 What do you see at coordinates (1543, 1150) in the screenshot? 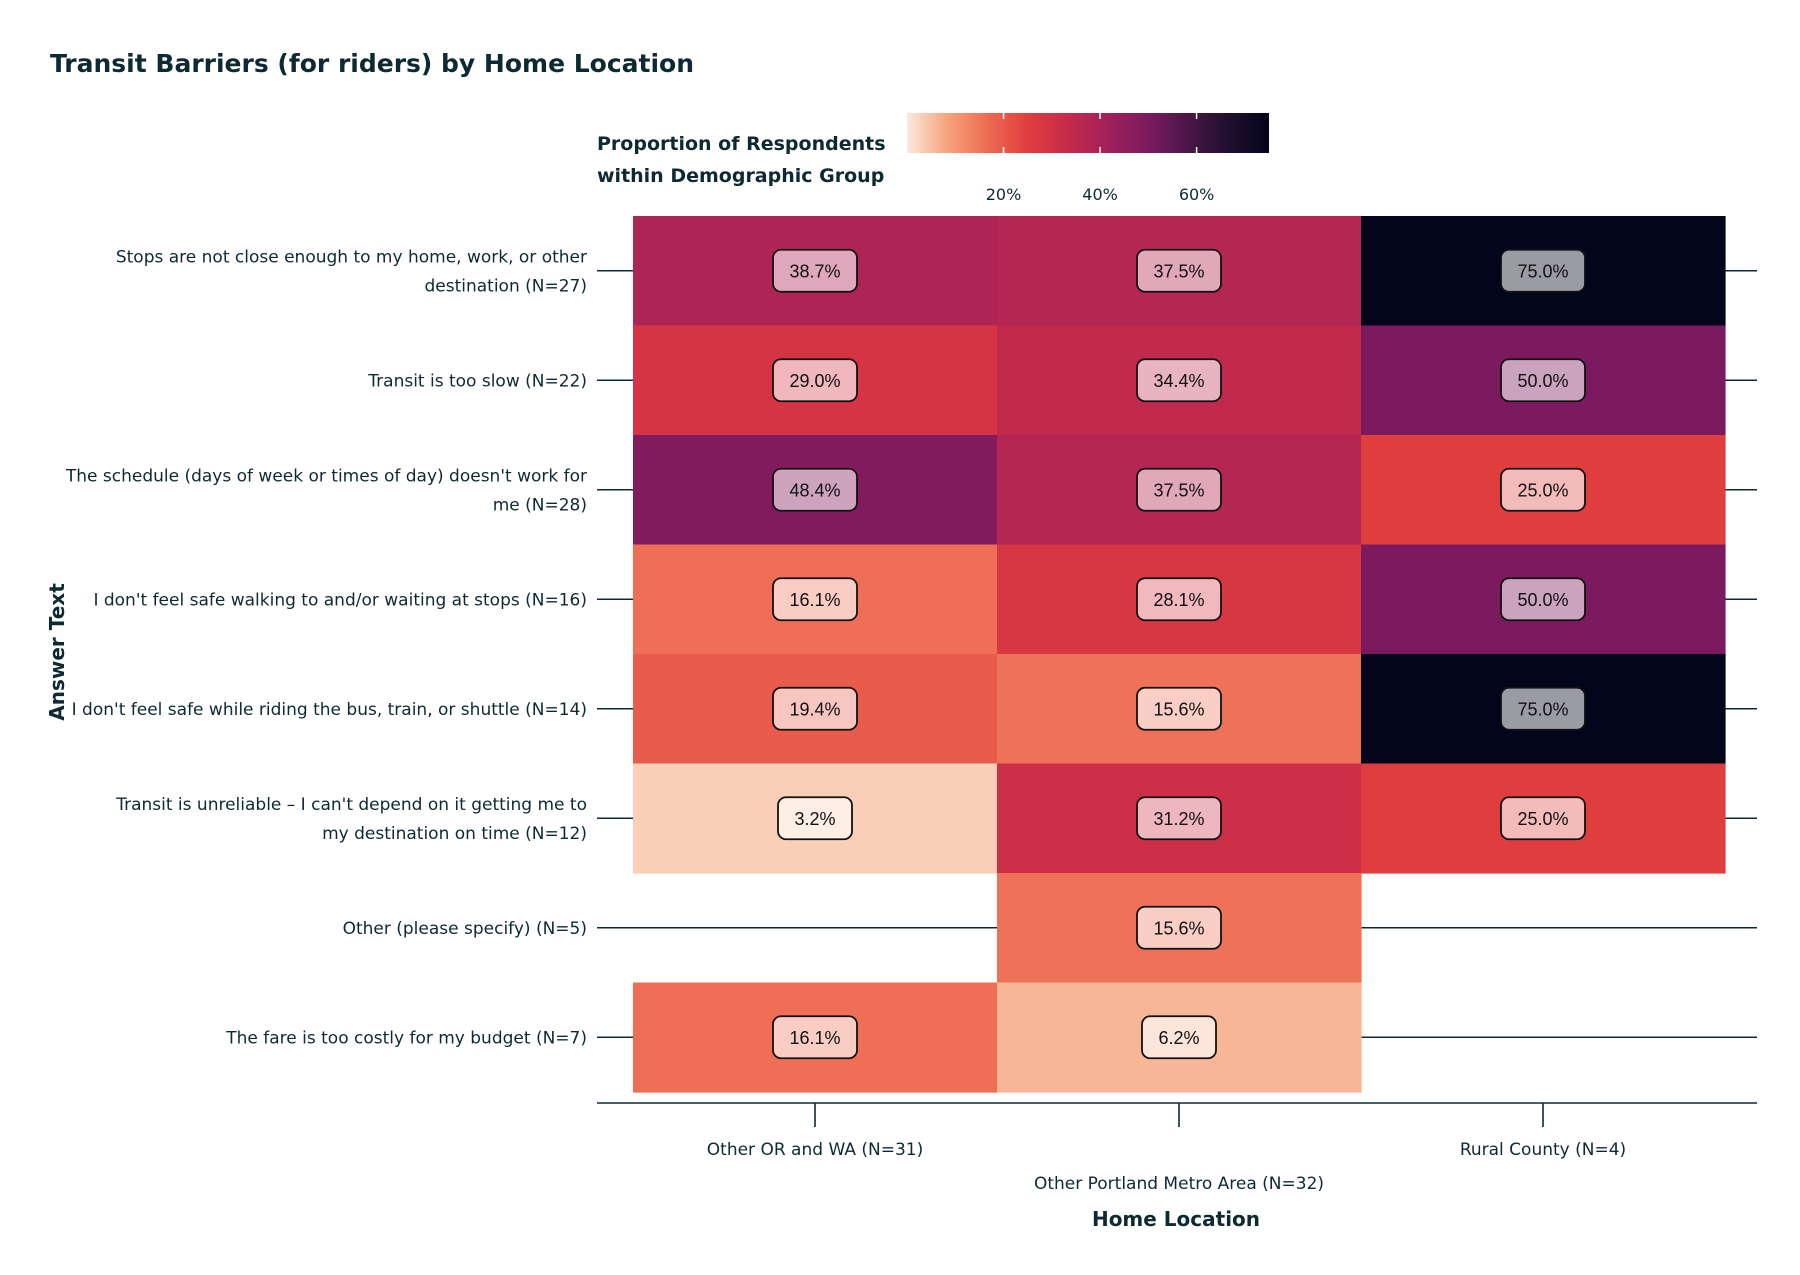
I see `column-label: Rural County (N=4)` at bounding box center [1543, 1150].